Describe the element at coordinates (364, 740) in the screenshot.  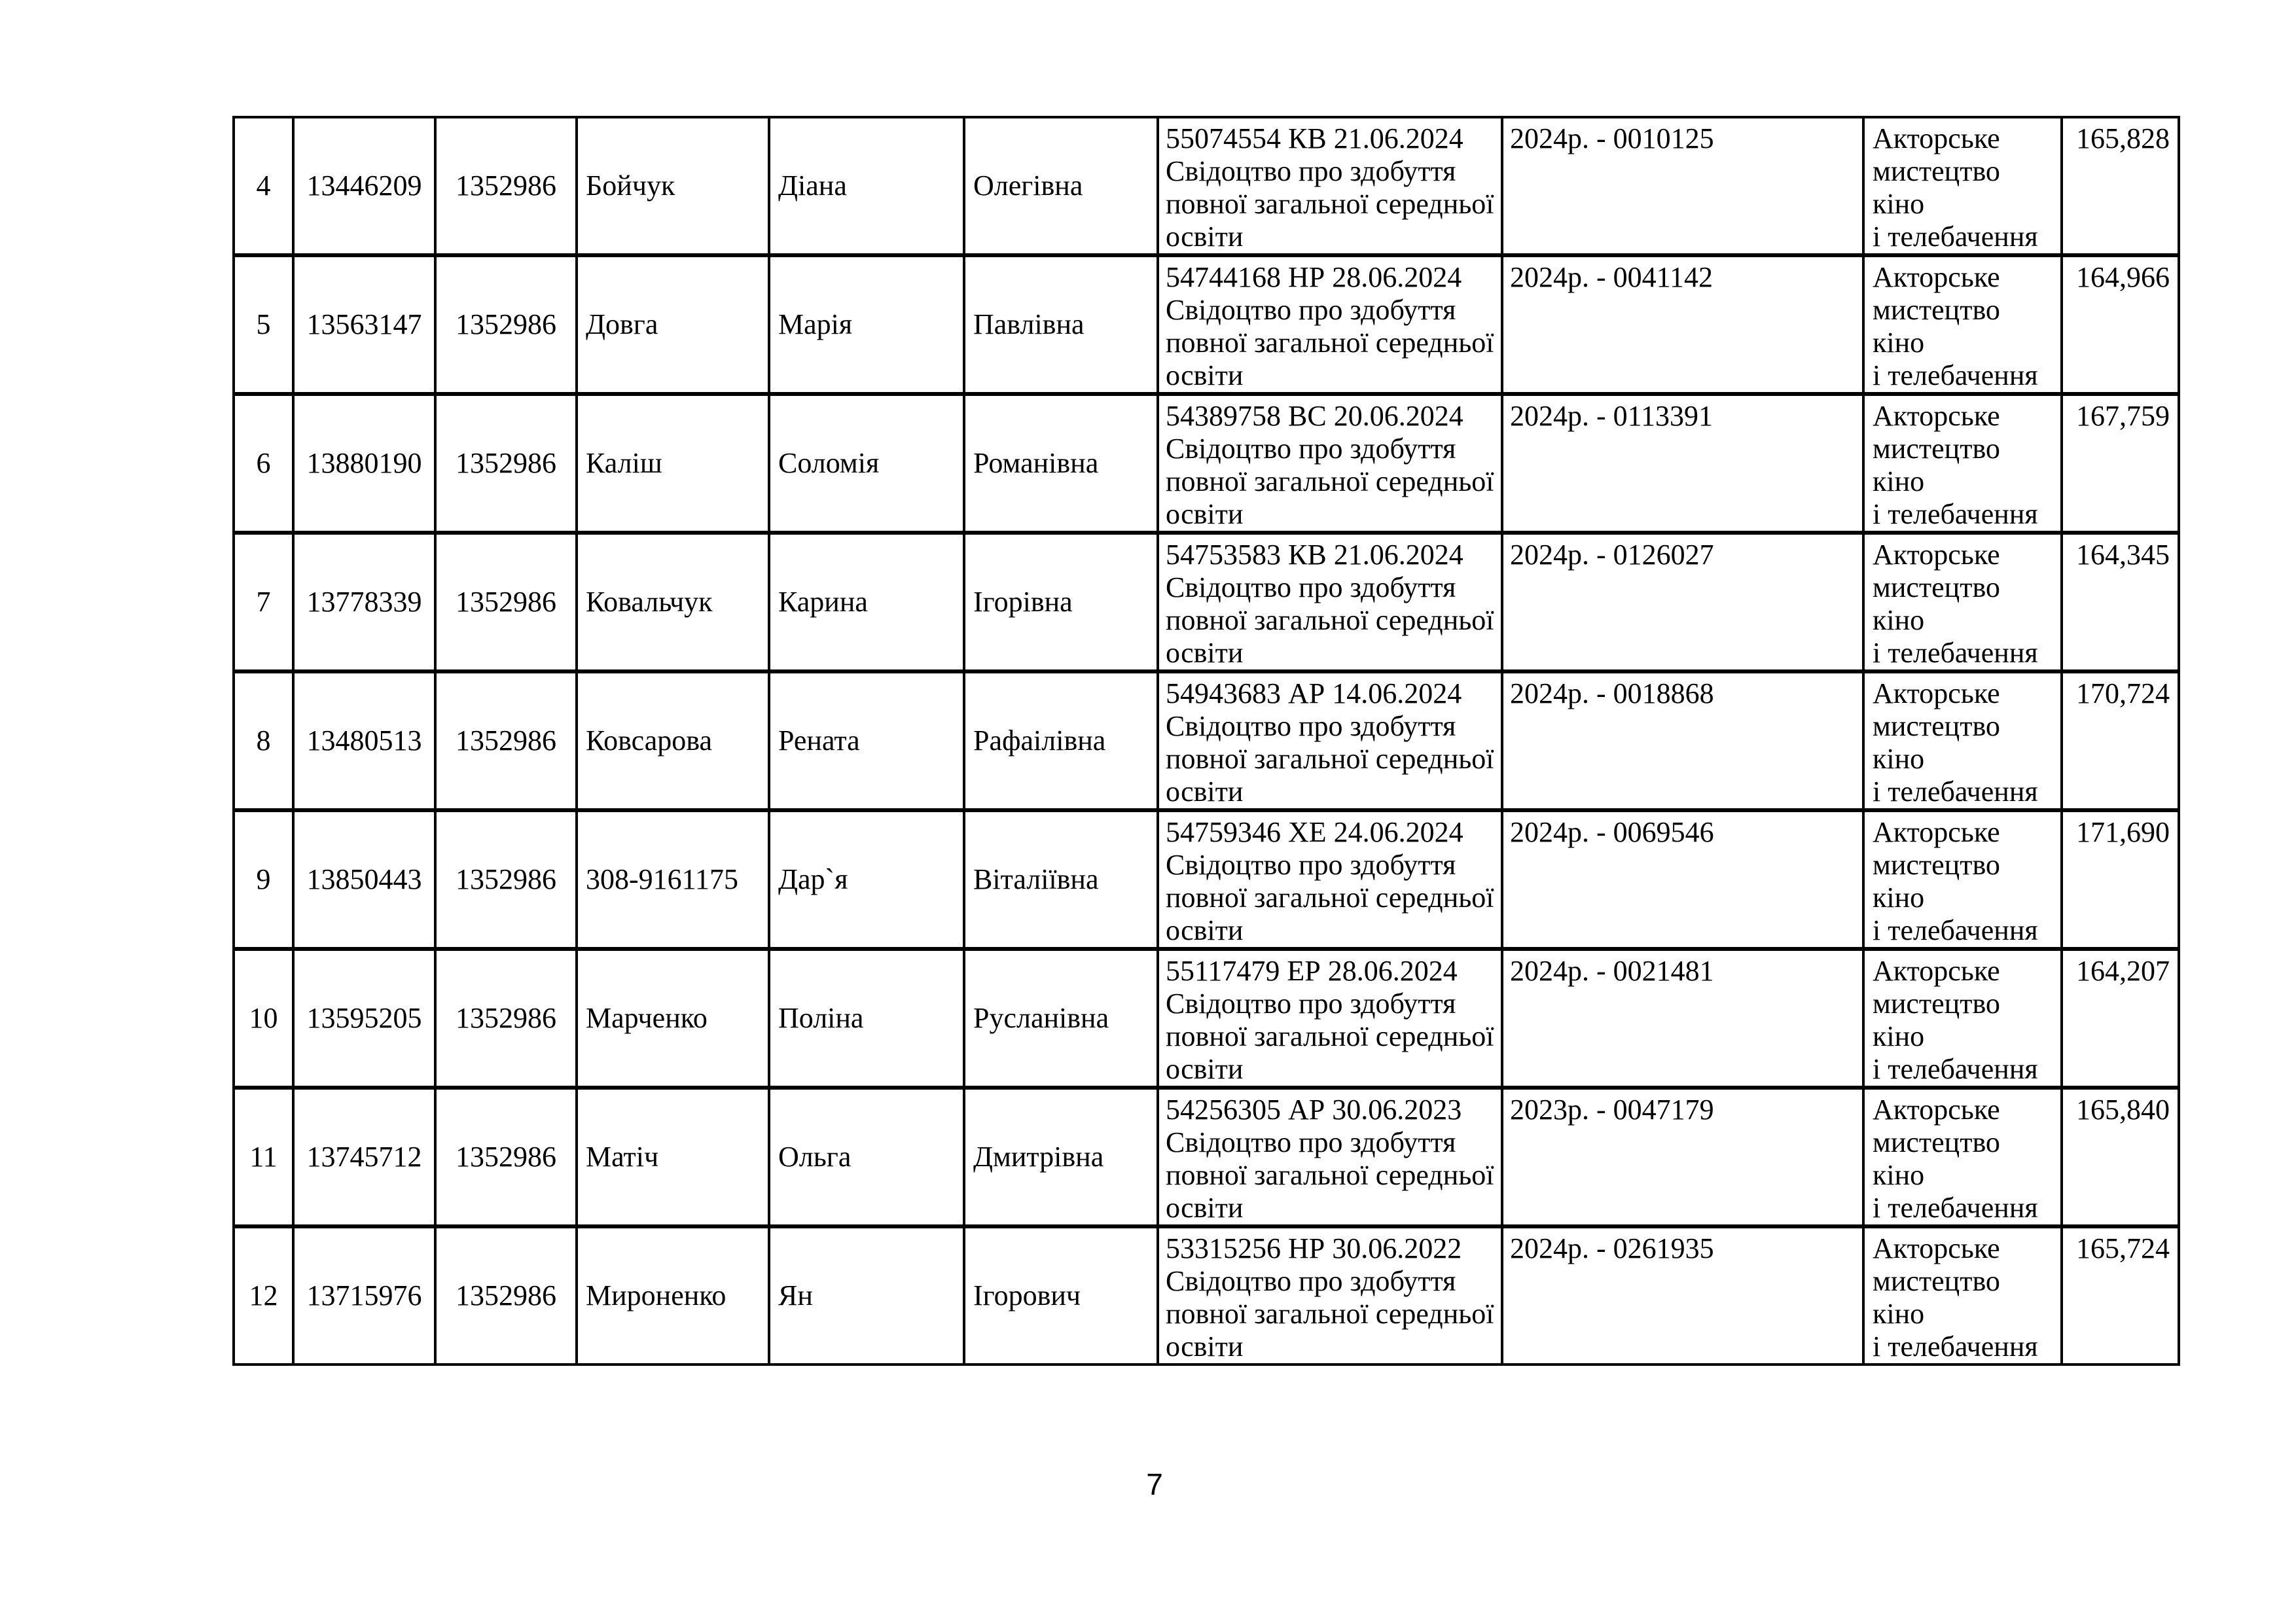
I see `cell-applicant-id: 13480513` at that location.